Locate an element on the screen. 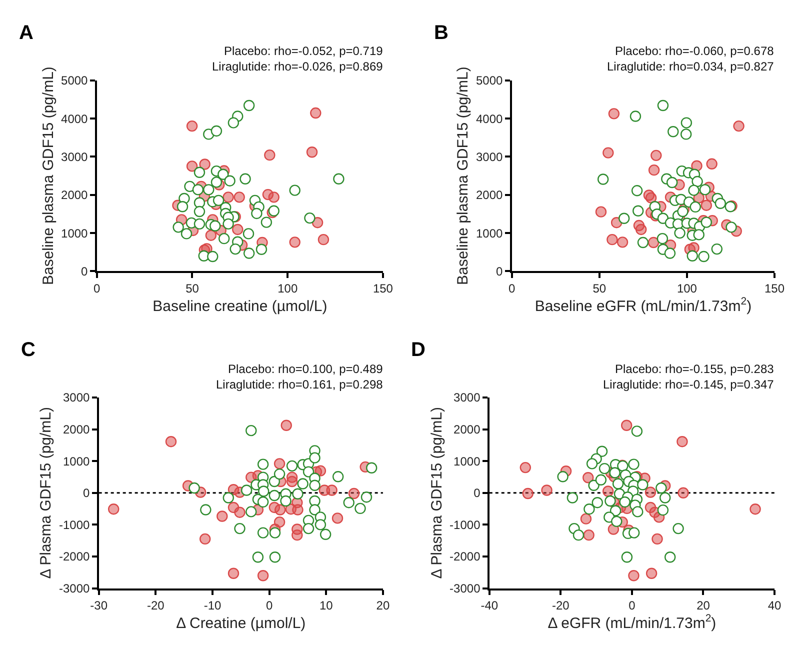 This screenshot has height=654, width=806. chart-title: C is located at coordinates (28, 350).